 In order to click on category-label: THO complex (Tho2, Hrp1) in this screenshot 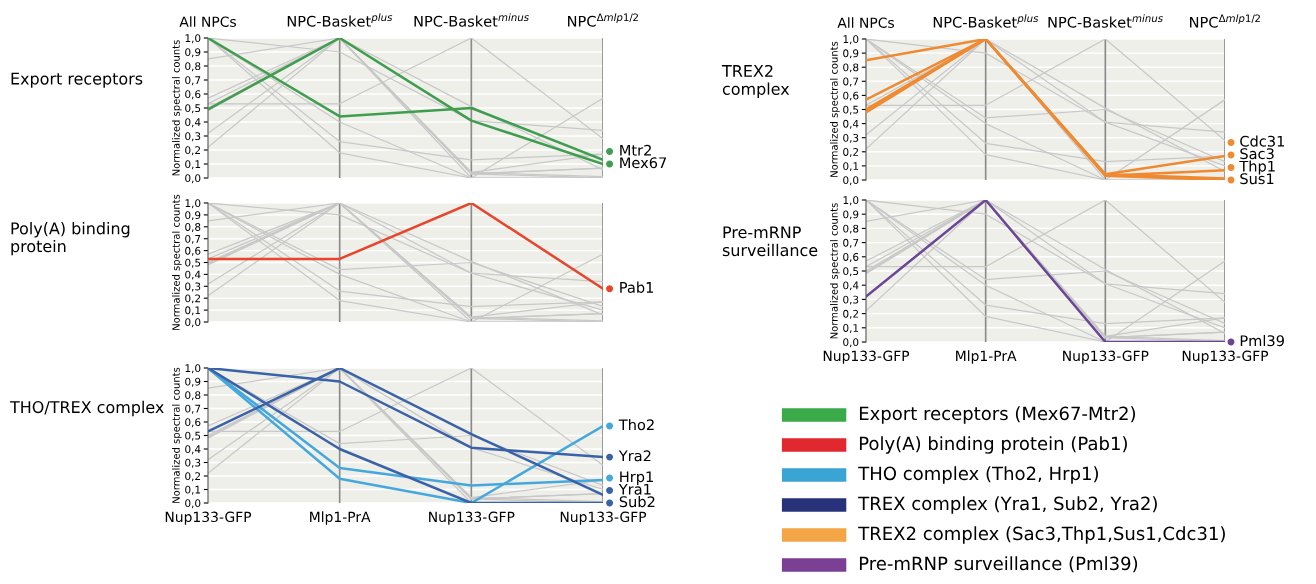, I will do `click(978, 475)`.